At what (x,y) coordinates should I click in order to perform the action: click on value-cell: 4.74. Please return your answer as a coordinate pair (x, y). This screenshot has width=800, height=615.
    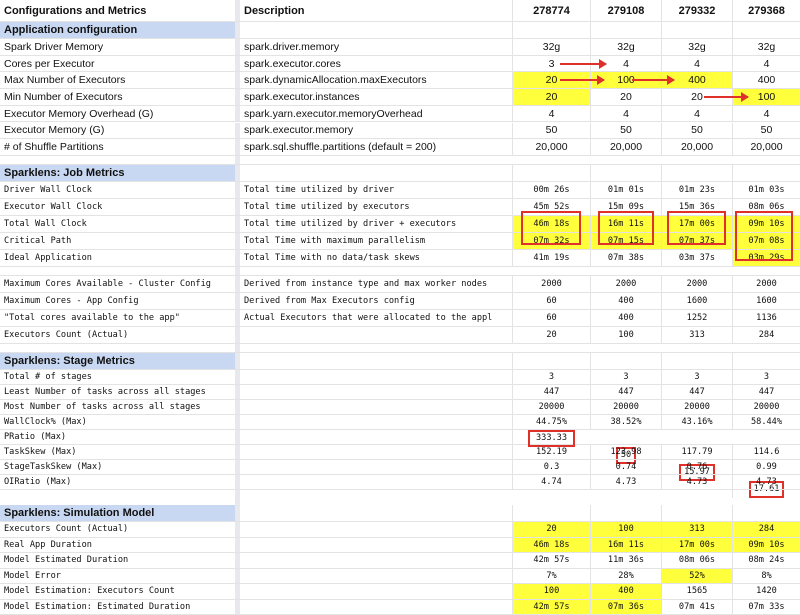
    Looking at the image, I should click on (551, 482).